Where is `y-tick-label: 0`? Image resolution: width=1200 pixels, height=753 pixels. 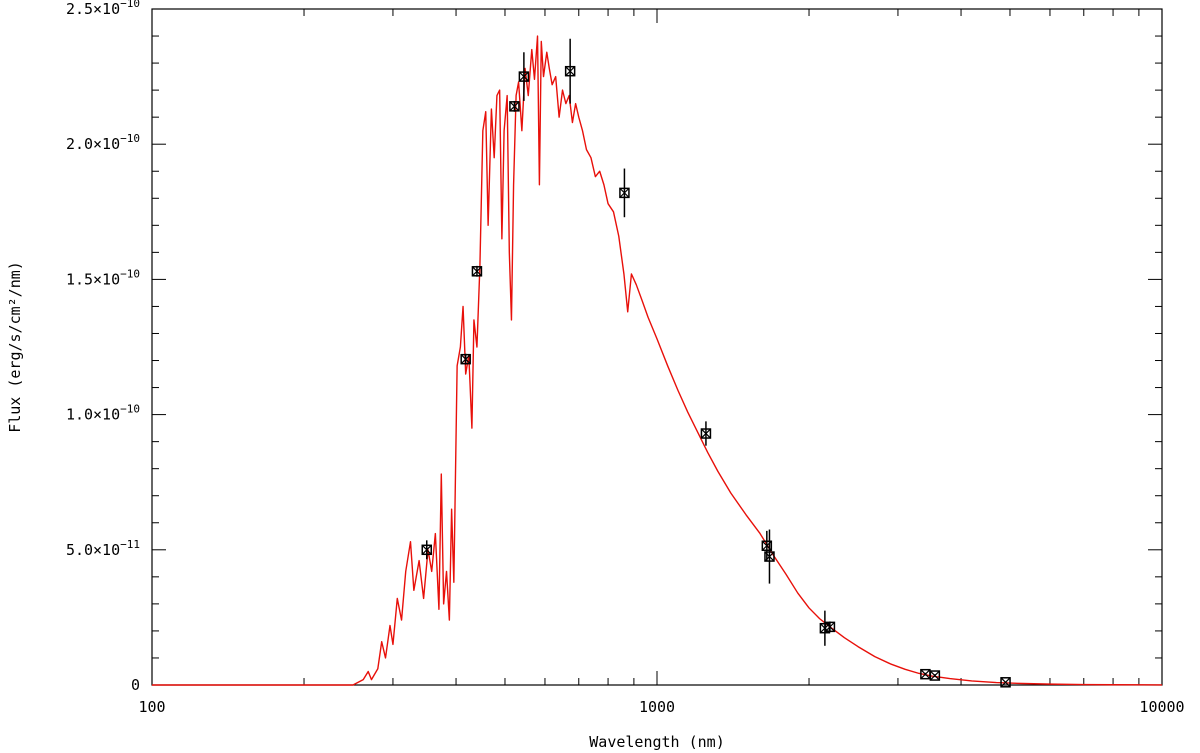
y-tick-label: 0 is located at coordinates (135, 685).